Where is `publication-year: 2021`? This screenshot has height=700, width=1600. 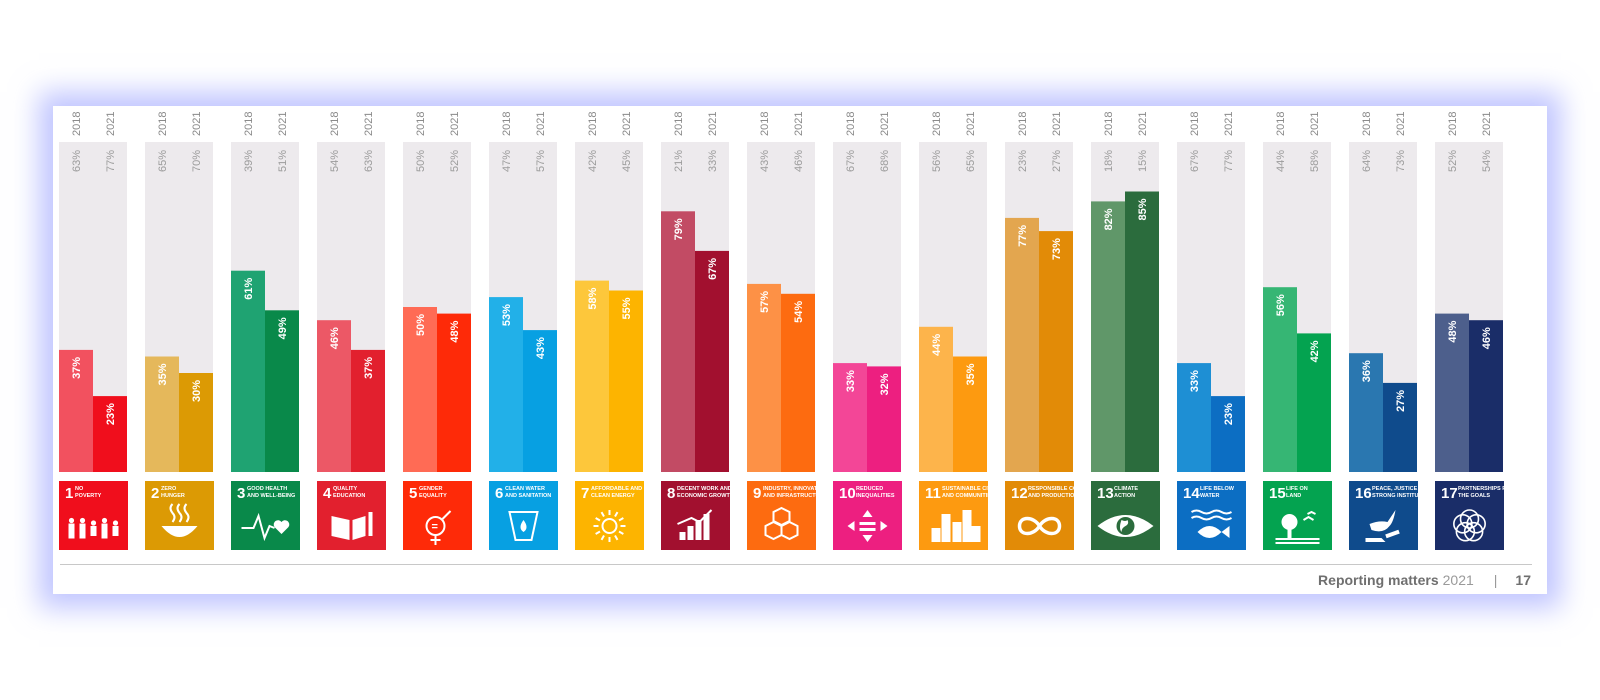
publication-year: 2021 is located at coordinates (1458, 580).